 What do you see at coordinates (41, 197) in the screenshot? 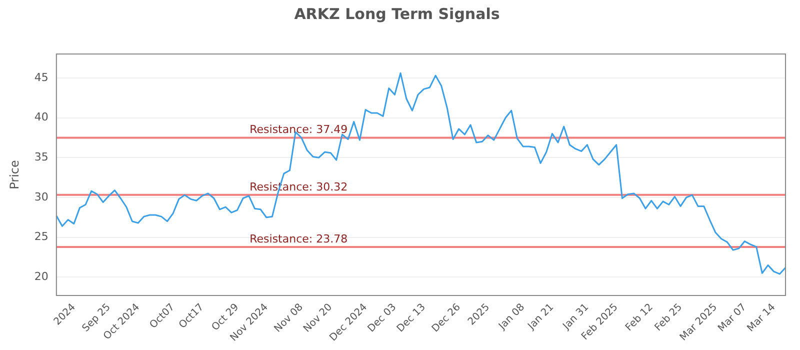
I see `y-tick-label: 30` at bounding box center [41, 197].